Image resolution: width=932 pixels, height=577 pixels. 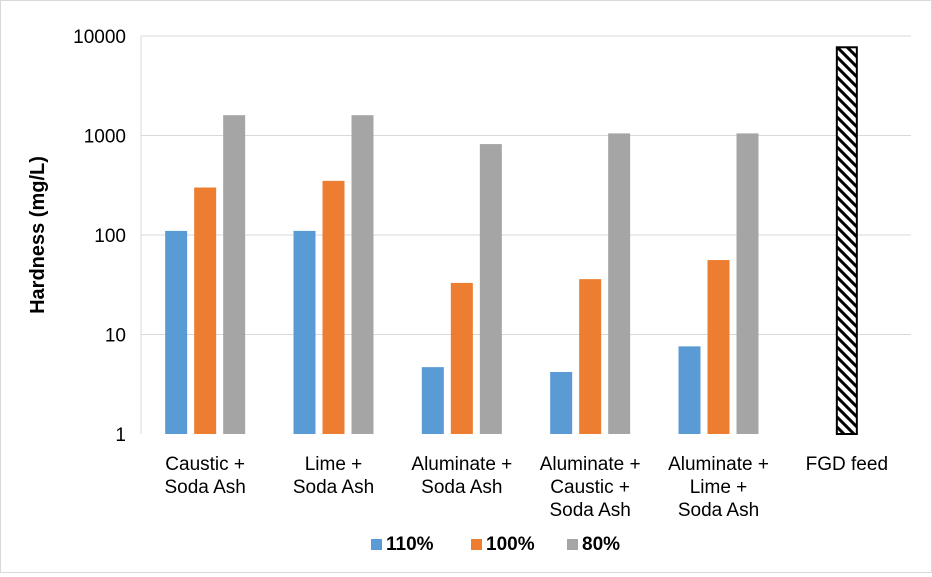 I want to click on bar-fgd-feed, so click(x=846, y=241).